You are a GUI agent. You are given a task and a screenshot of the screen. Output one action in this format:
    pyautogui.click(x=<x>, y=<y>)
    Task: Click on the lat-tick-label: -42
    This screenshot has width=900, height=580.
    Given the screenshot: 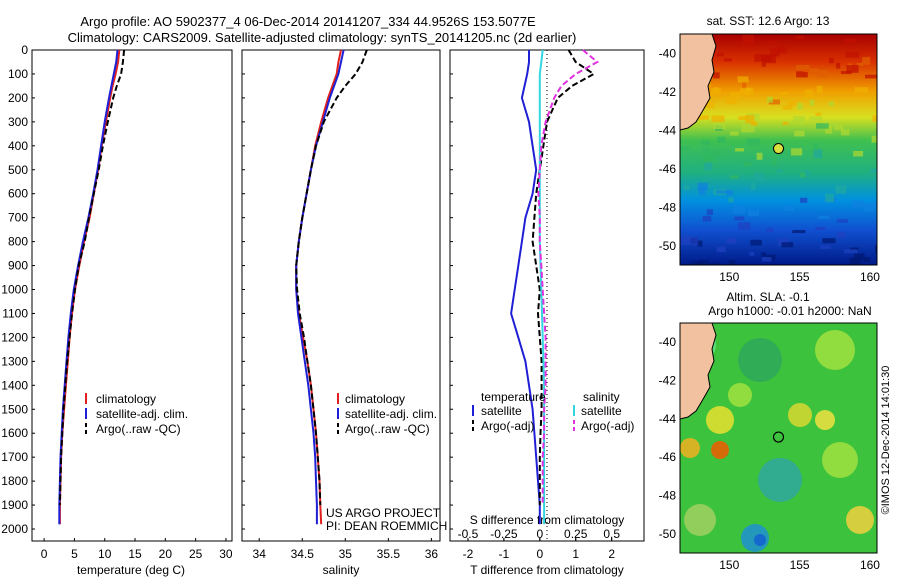 What is the action you would take?
    pyautogui.click(x=668, y=381)
    